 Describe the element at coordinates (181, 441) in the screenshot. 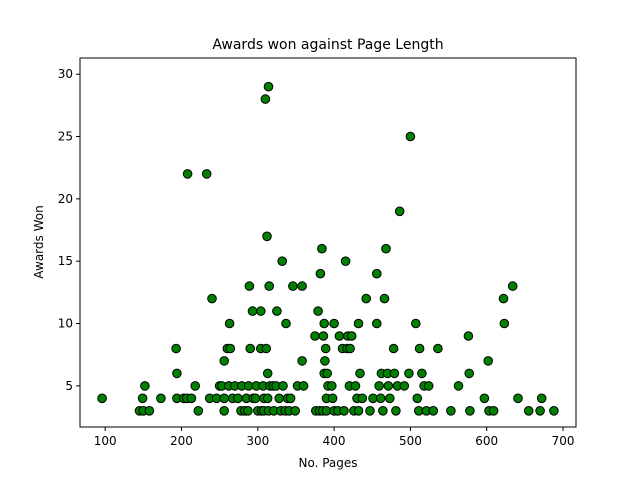

I see `x-tick-label: 200` at that location.